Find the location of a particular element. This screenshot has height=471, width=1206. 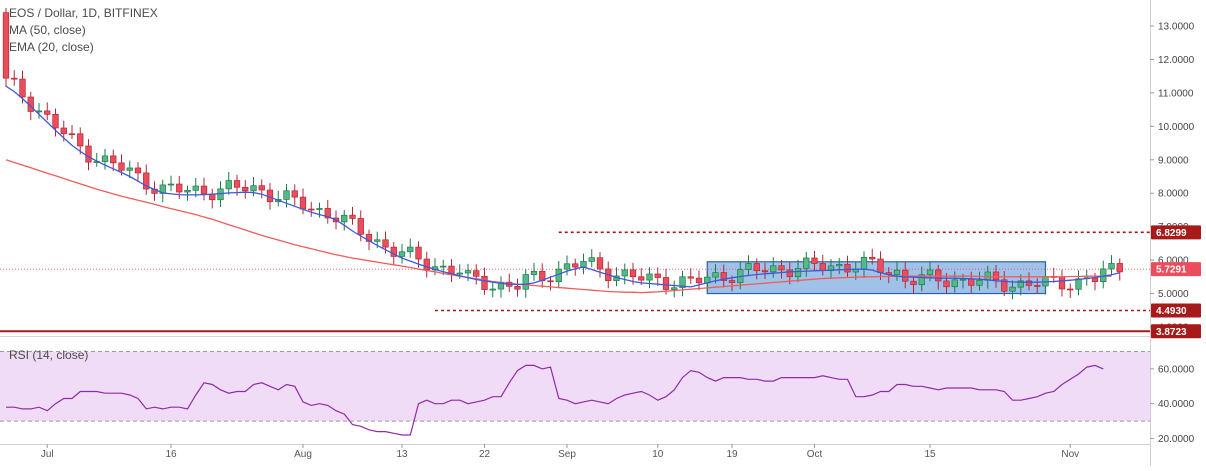

level-tag-6.8299: 6.8299 is located at coordinates (1176, 232).